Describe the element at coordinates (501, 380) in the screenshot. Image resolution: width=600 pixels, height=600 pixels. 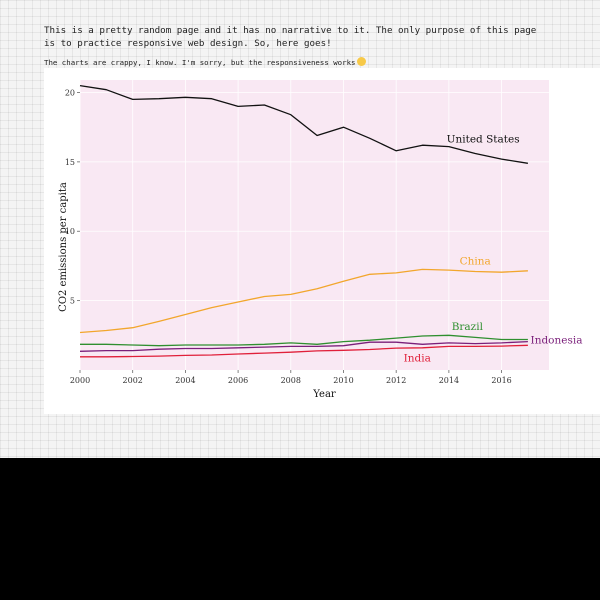
I see `x-tick-label: 2016` at that location.